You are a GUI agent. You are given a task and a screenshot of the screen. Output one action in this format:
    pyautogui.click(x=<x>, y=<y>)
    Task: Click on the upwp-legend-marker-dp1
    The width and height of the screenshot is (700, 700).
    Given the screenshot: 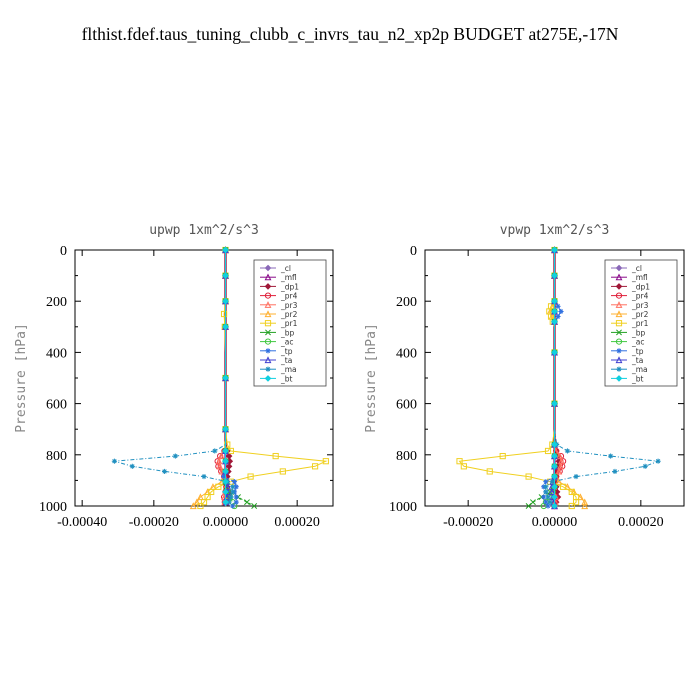 What is the action you would take?
    pyautogui.click(x=268, y=286)
    